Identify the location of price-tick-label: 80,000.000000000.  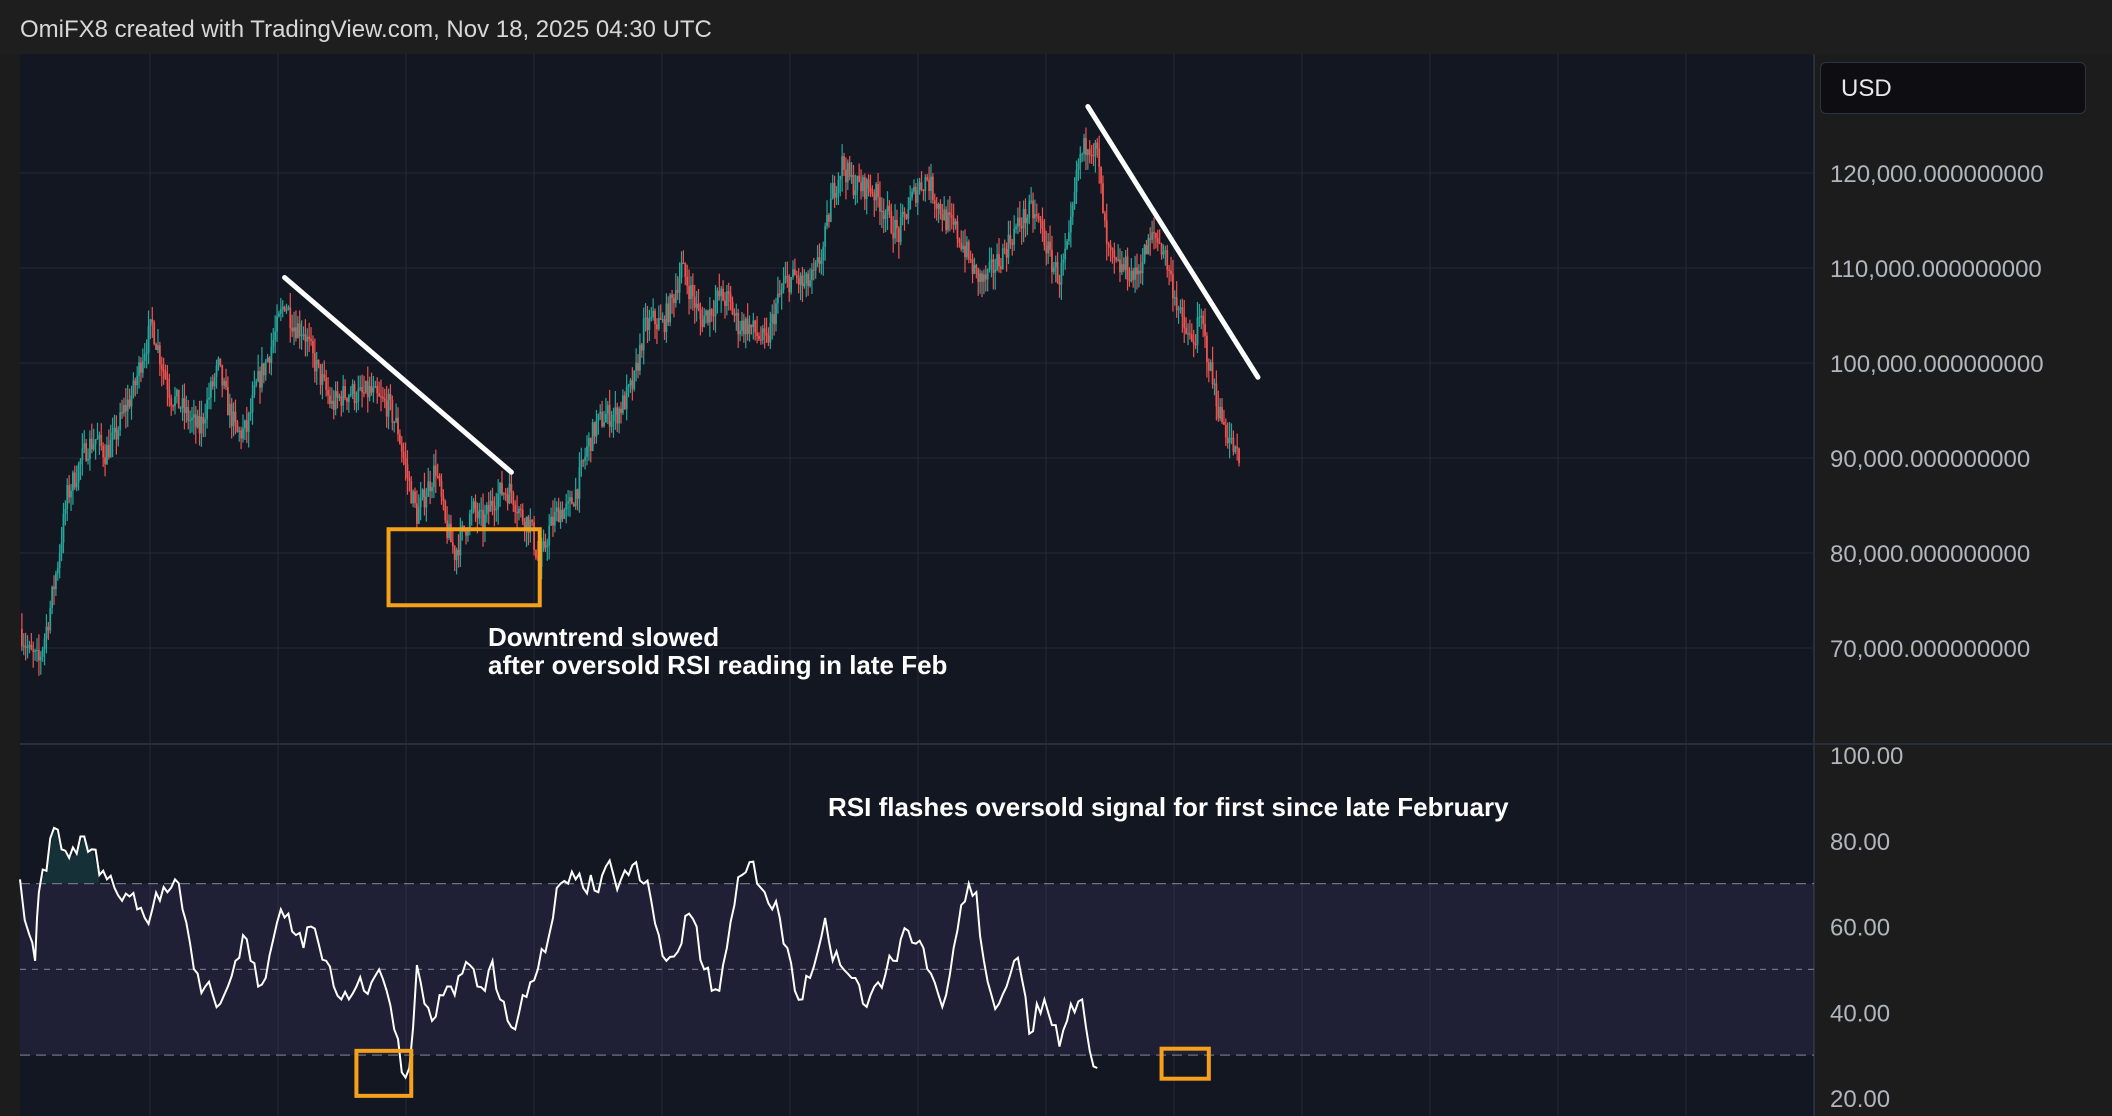
(1930, 554).